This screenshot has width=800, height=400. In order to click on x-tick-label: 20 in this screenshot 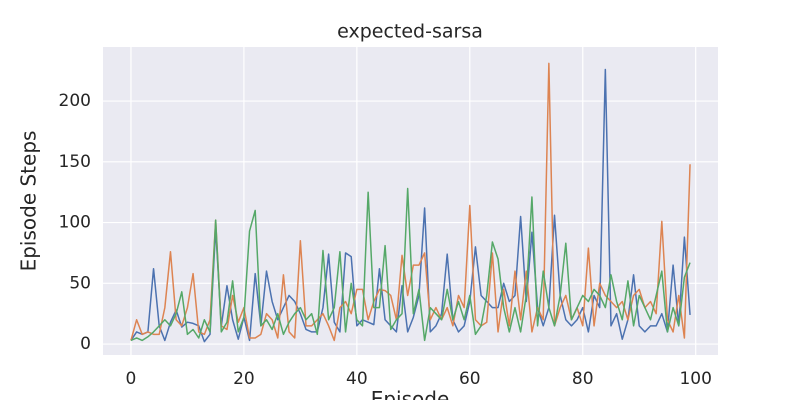, I will do `click(244, 379)`.